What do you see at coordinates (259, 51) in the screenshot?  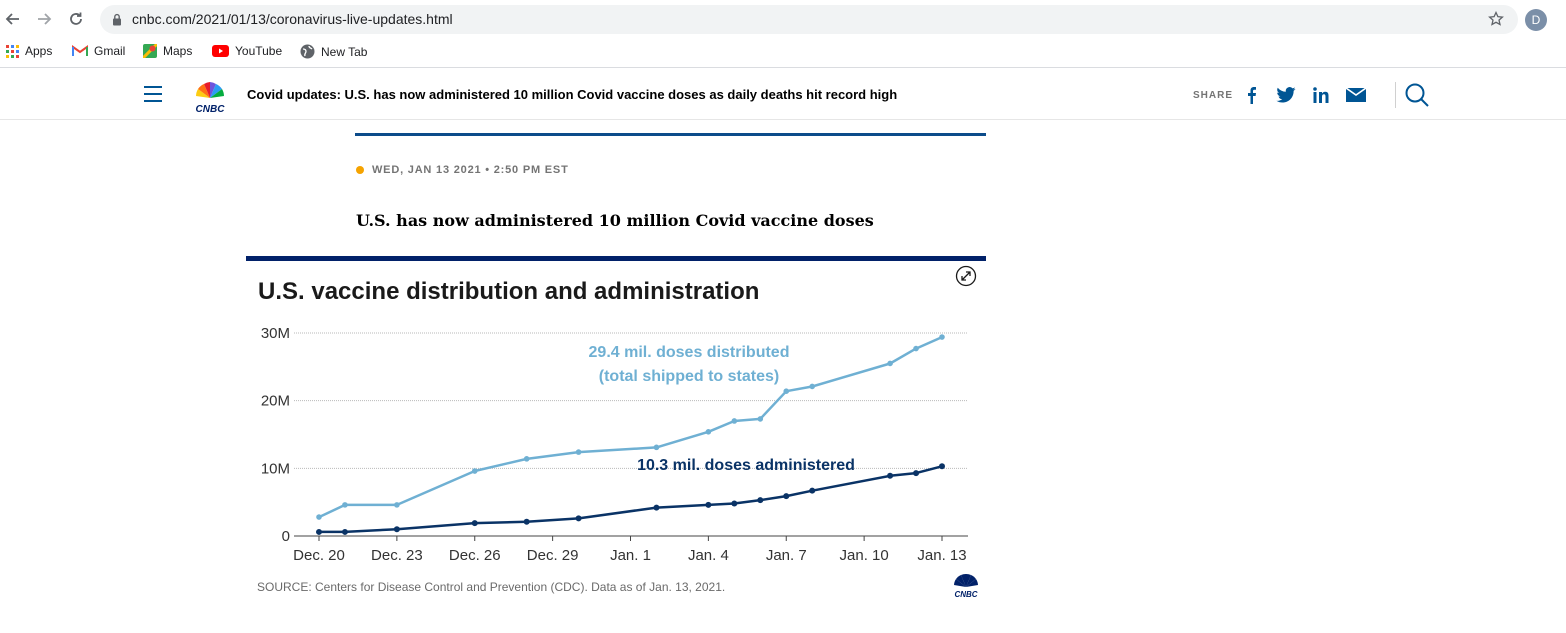 I see `bookmark-label: YouTube` at bounding box center [259, 51].